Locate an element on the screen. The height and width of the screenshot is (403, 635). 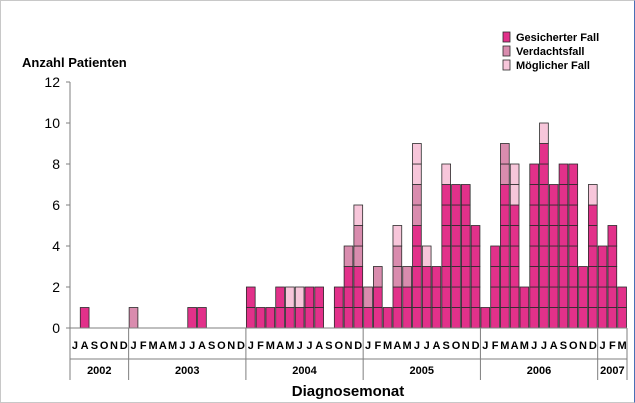
y-tick-label: 4 is located at coordinates (56, 246).